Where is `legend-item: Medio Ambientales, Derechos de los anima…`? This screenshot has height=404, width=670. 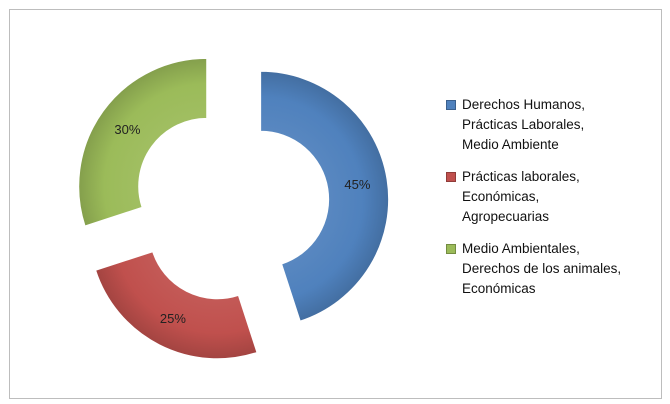
legend-item: Medio Ambientales, Derechos de los anima… is located at coordinates (556, 269).